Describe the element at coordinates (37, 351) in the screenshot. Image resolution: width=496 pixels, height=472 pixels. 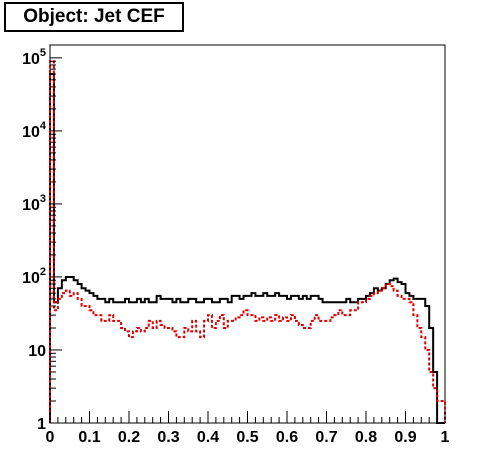
I see `y-tick-label: 10` at that location.